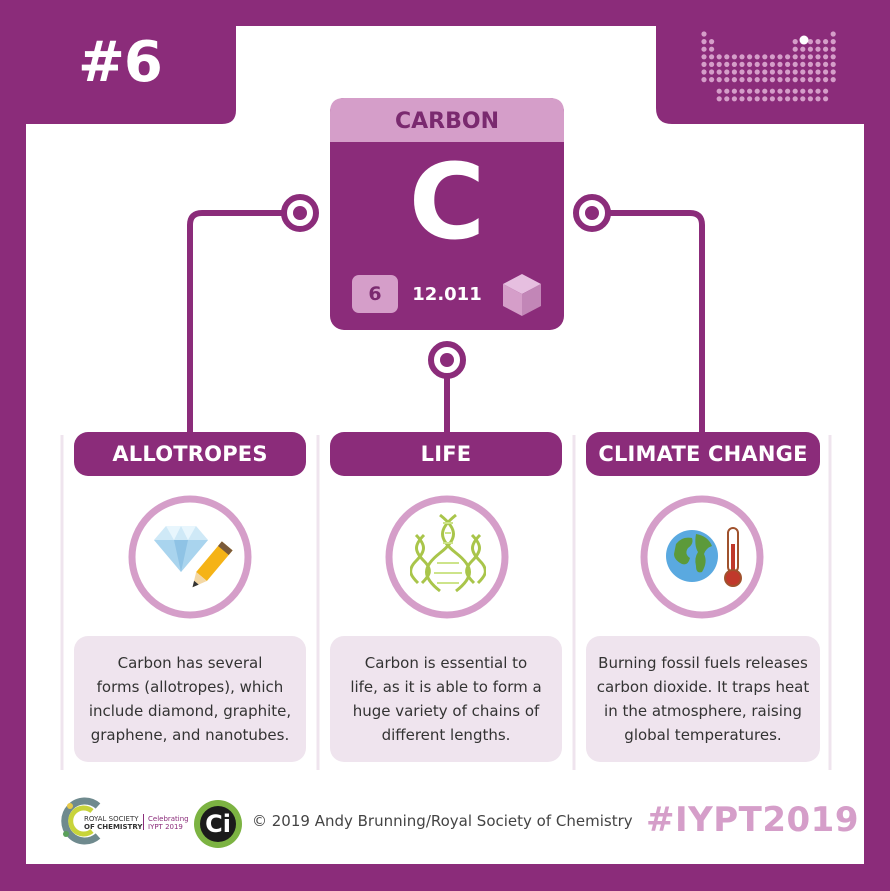 The image size is (890, 891). Describe the element at coordinates (168, 823) in the screenshot. I see `celebrating-iypt-text: Celebrating IYPT 2019` at that location.